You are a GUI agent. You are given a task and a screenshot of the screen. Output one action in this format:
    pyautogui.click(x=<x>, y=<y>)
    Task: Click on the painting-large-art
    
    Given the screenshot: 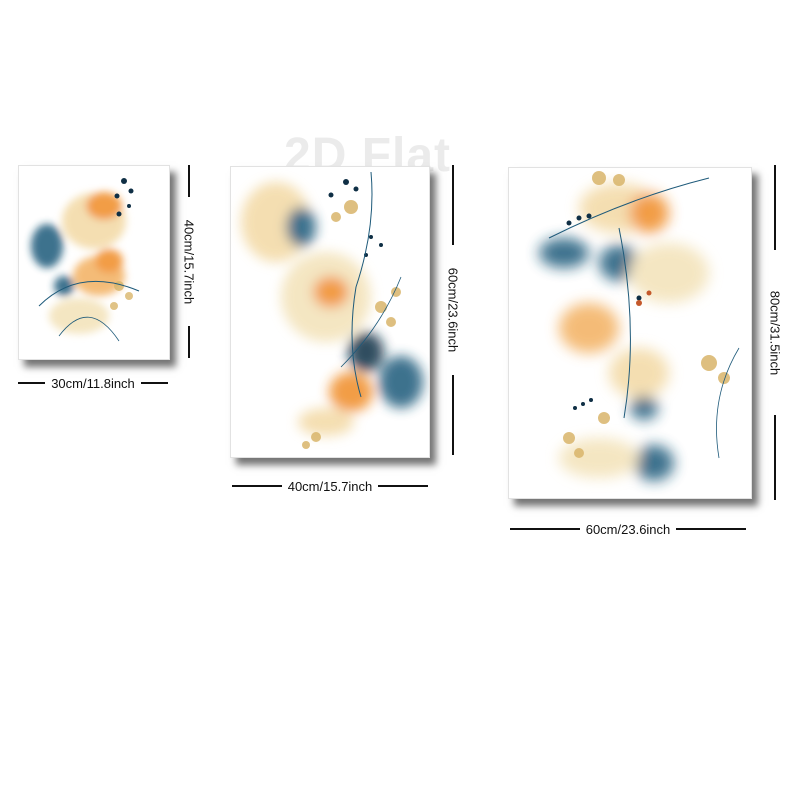 What is the action you would take?
    pyautogui.click(x=639, y=326)
    